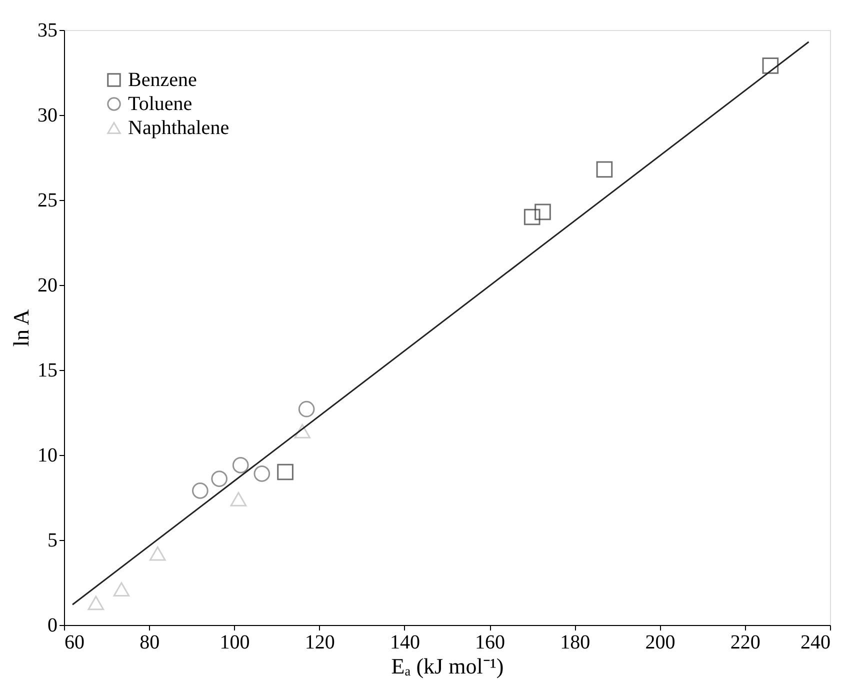  What do you see at coordinates (745, 643) in the screenshot?
I see `x-tick-label: 220` at bounding box center [745, 643].